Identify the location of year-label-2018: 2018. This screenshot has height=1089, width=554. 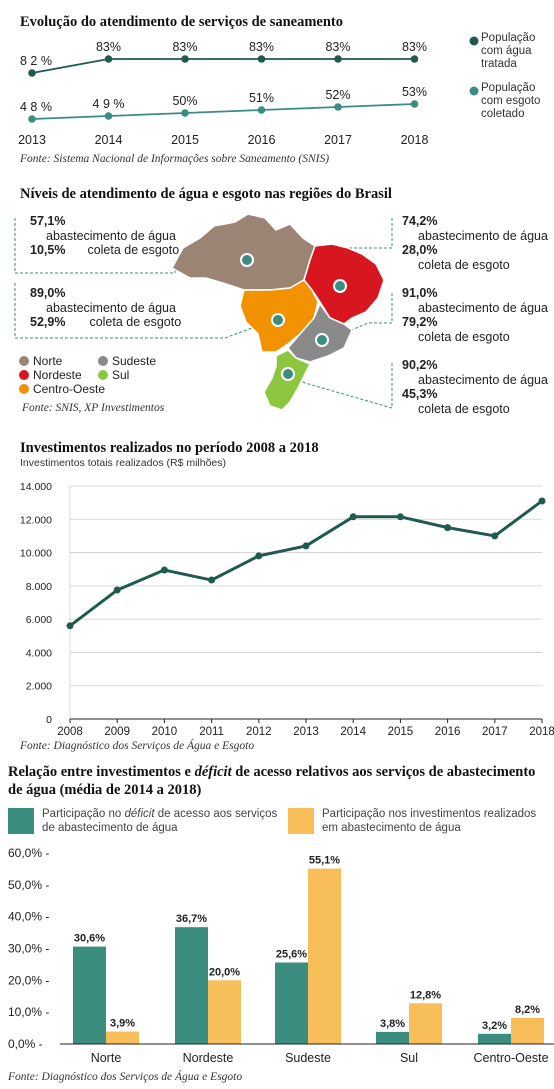
(415, 140).